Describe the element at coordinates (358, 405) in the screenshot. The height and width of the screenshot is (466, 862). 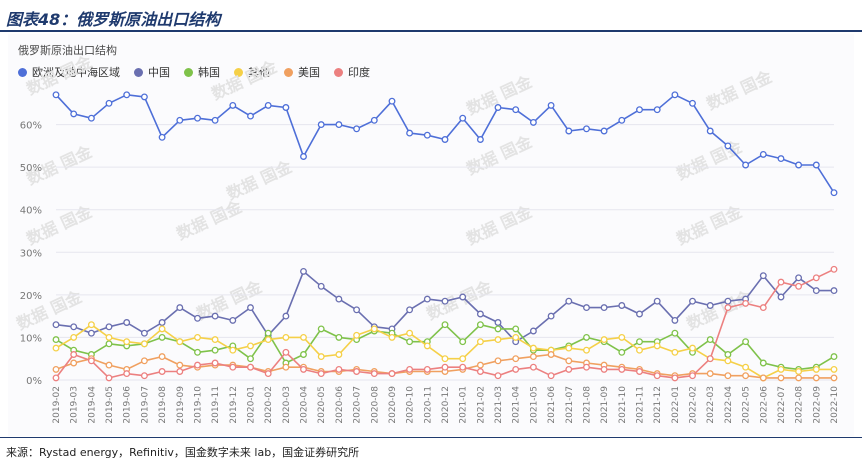
I see `x-tick-label: 2020-07` at that location.